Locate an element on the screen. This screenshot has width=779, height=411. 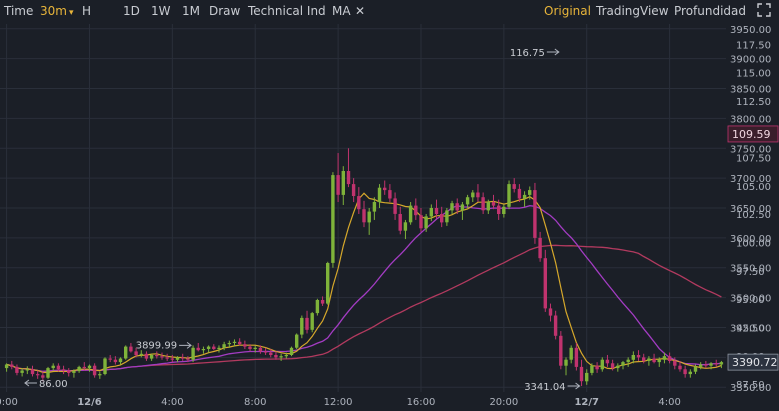
low-price-annotation: 3341.04 is located at coordinates (544, 387).